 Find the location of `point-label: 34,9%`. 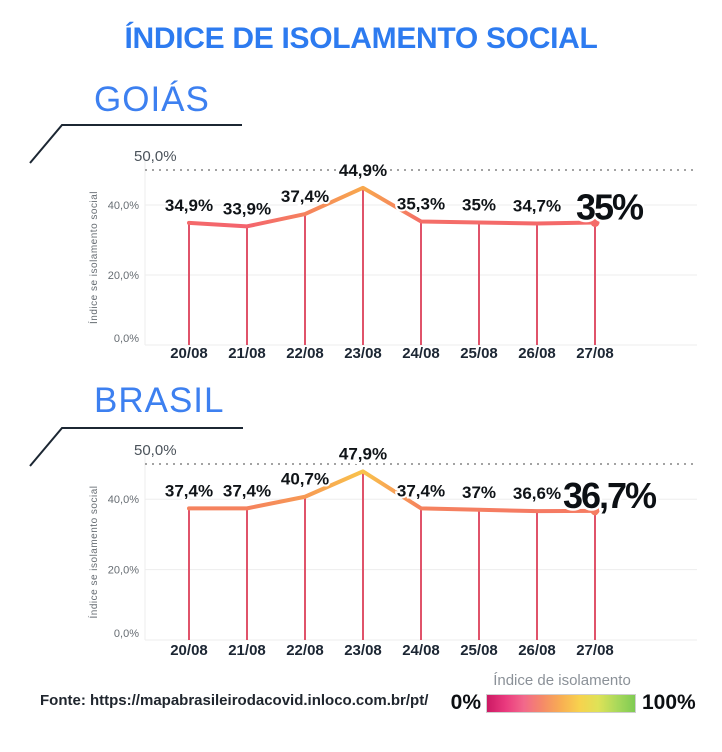

point-label: 34,9% is located at coordinates (189, 205).